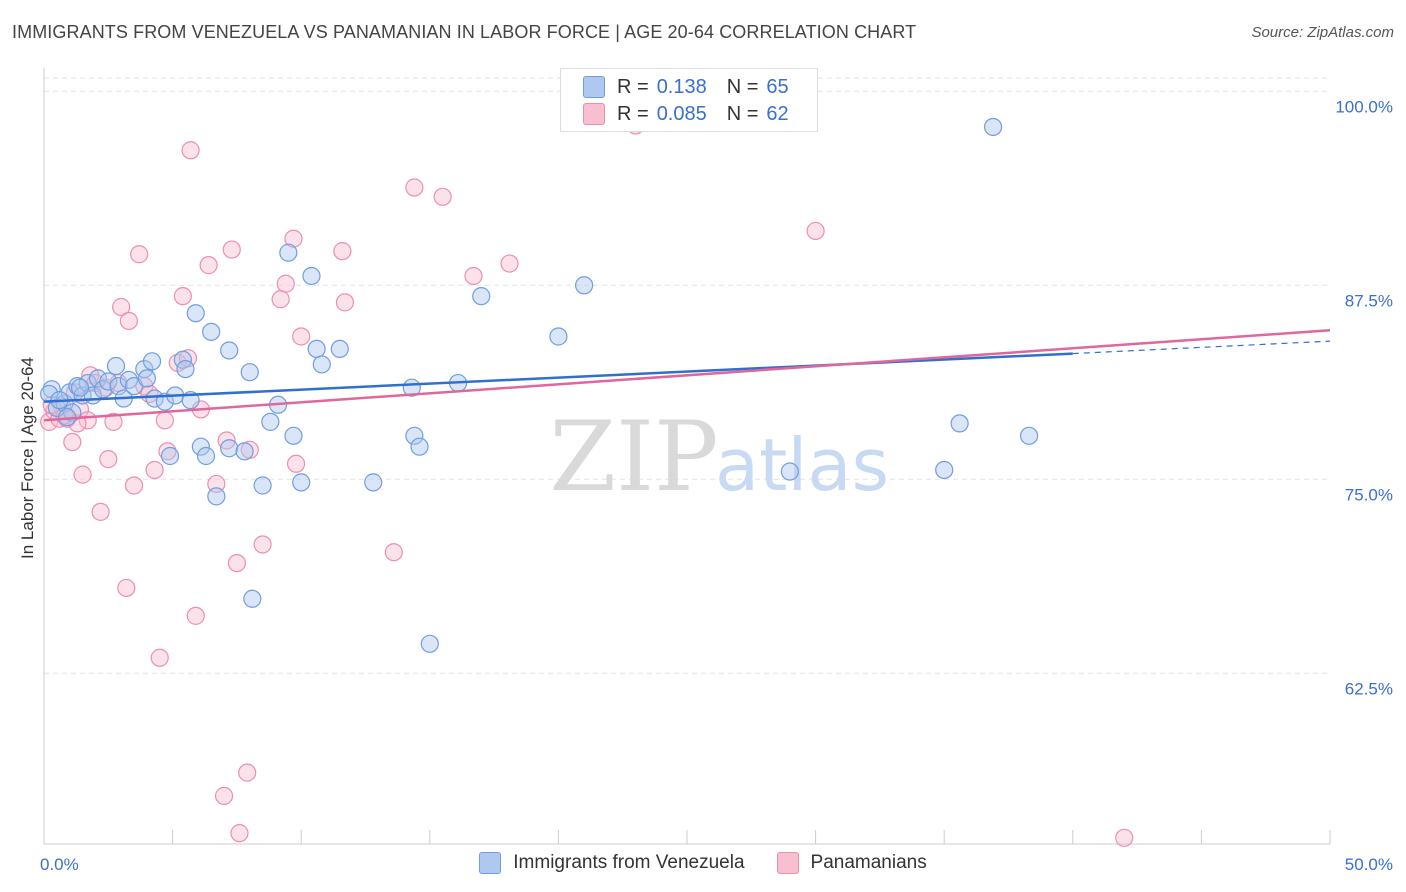 This screenshot has height=892, width=1406. What do you see at coordinates (633, 457) in the screenshot?
I see `watermark-zip: ZIP` at bounding box center [633, 457].